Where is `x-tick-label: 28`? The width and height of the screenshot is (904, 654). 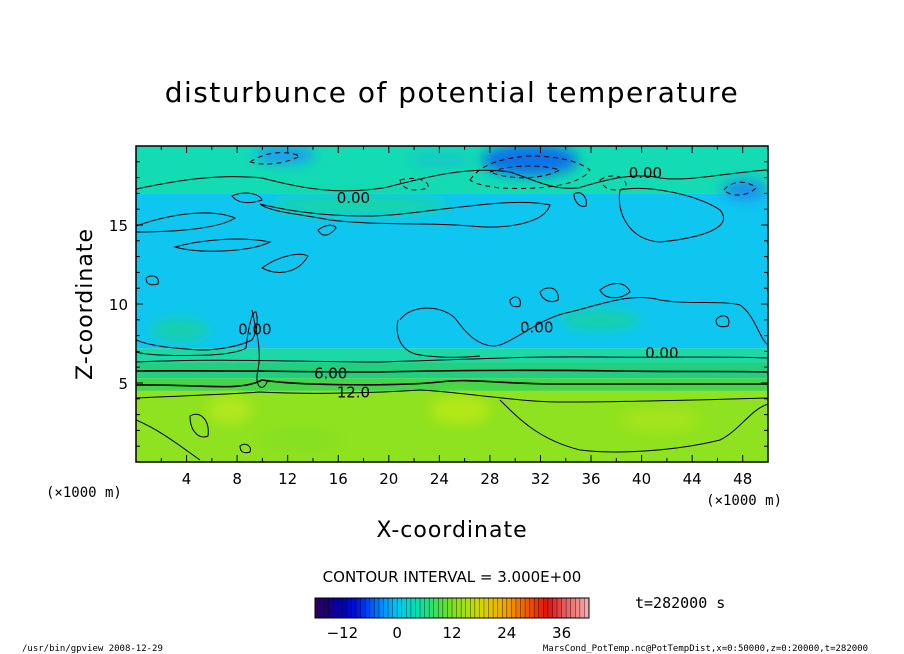 x-tick-label: 28 is located at coordinates (489, 479).